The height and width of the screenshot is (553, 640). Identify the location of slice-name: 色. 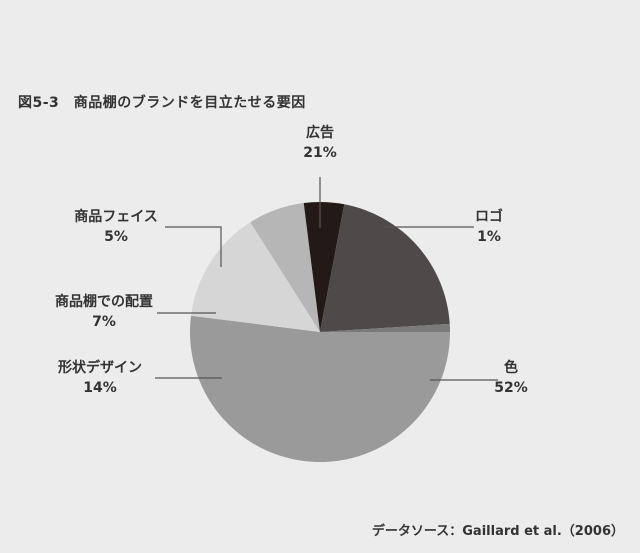
(510, 368).